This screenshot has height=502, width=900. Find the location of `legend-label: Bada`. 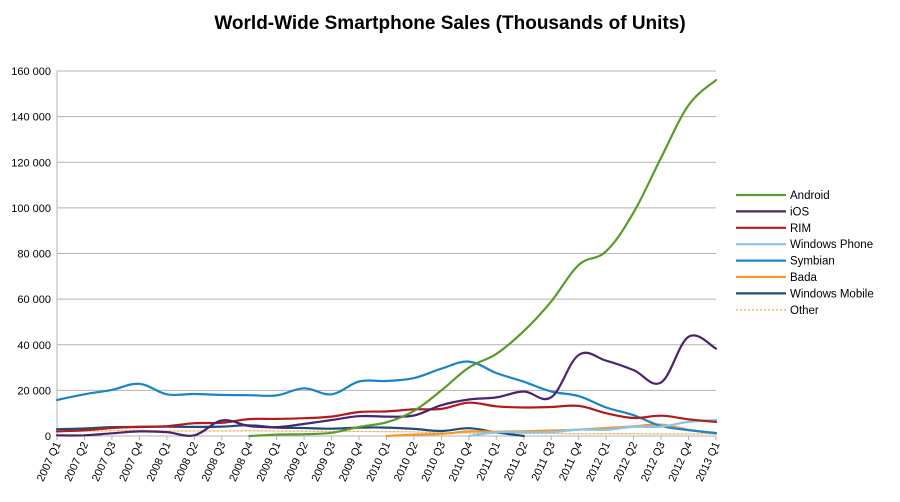

legend-label: Bada is located at coordinates (803, 278).